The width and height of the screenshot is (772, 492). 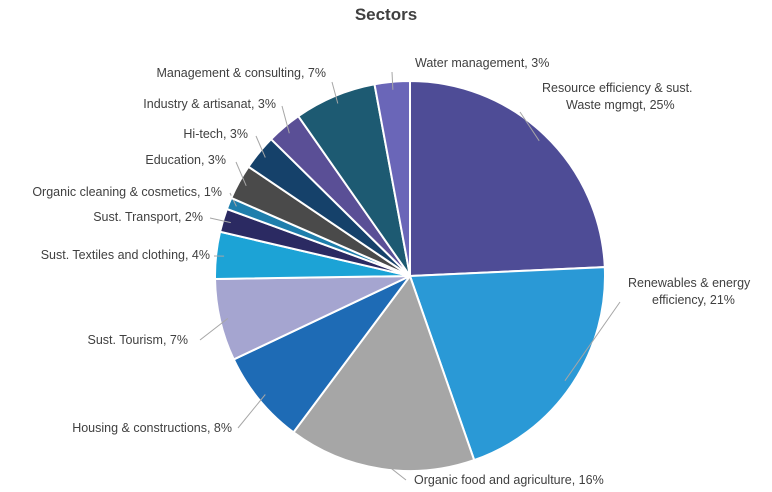 What do you see at coordinates (215, 134) in the screenshot?
I see `slice-label: Hi-tech, 3%` at bounding box center [215, 134].